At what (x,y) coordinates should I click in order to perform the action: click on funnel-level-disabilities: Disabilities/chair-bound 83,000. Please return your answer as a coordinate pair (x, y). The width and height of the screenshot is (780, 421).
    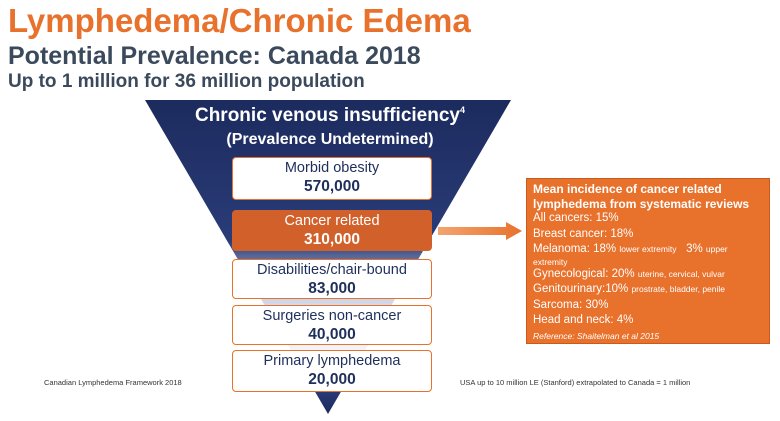
    Looking at the image, I should click on (332, 279).